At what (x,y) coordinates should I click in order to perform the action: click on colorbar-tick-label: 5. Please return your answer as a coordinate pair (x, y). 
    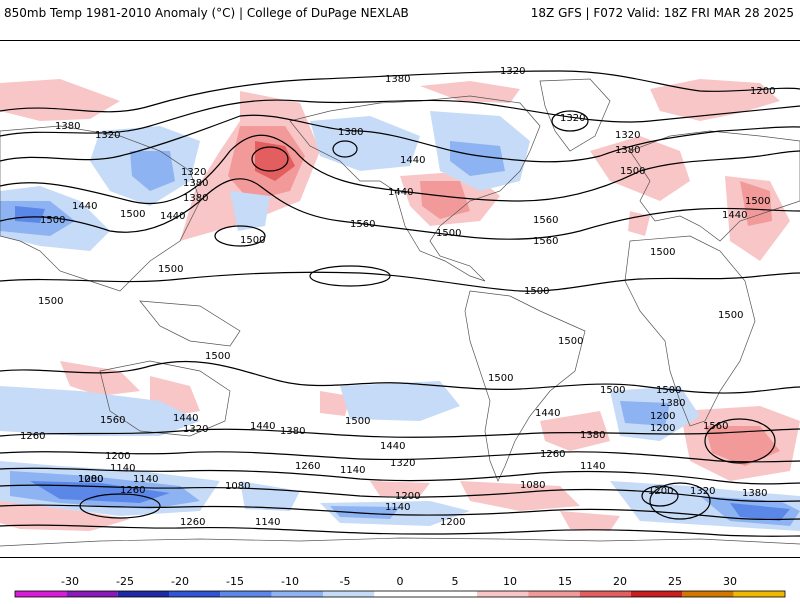
    Looking at the image, I should click on (455, 581).